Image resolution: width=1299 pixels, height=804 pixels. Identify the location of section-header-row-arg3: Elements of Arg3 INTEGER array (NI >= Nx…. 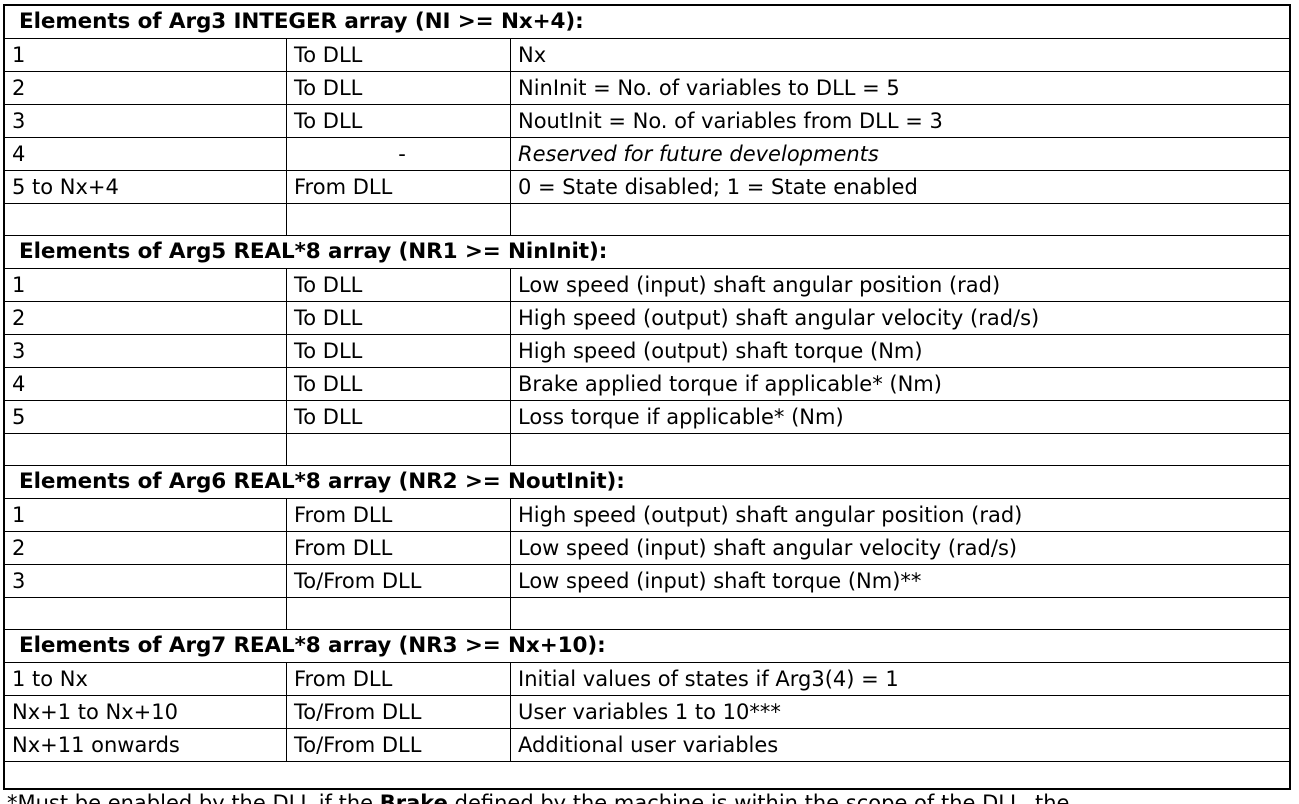
(647, 22).